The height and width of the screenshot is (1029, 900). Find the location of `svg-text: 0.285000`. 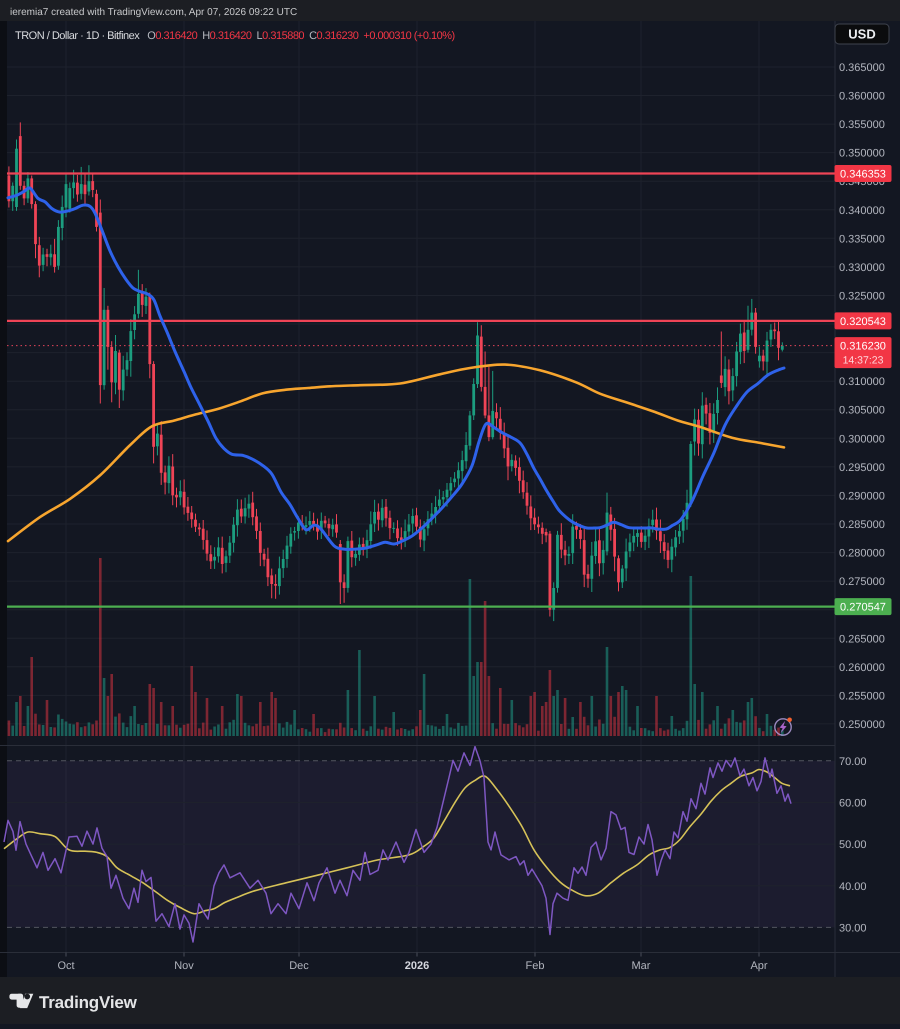

svg-text: 0.285000 is located at coordinates (862, 525).